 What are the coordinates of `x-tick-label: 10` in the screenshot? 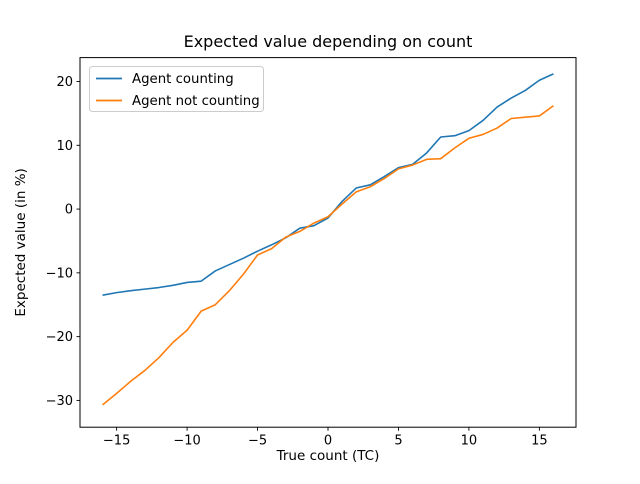 It's located at (469, 441).